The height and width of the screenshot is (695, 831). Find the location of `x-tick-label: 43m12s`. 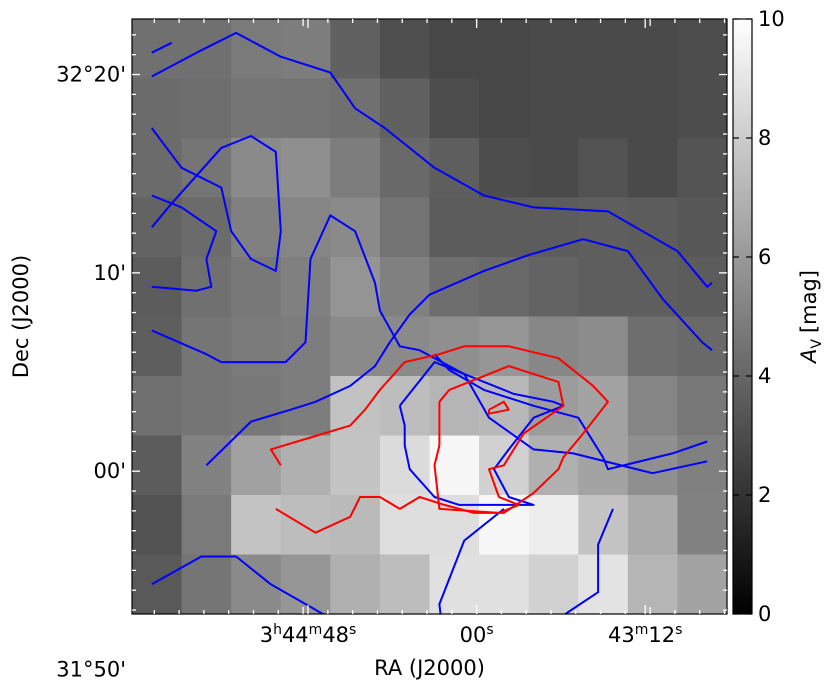

x-tick-label: 43m12s is located at coordinates (645, 634).